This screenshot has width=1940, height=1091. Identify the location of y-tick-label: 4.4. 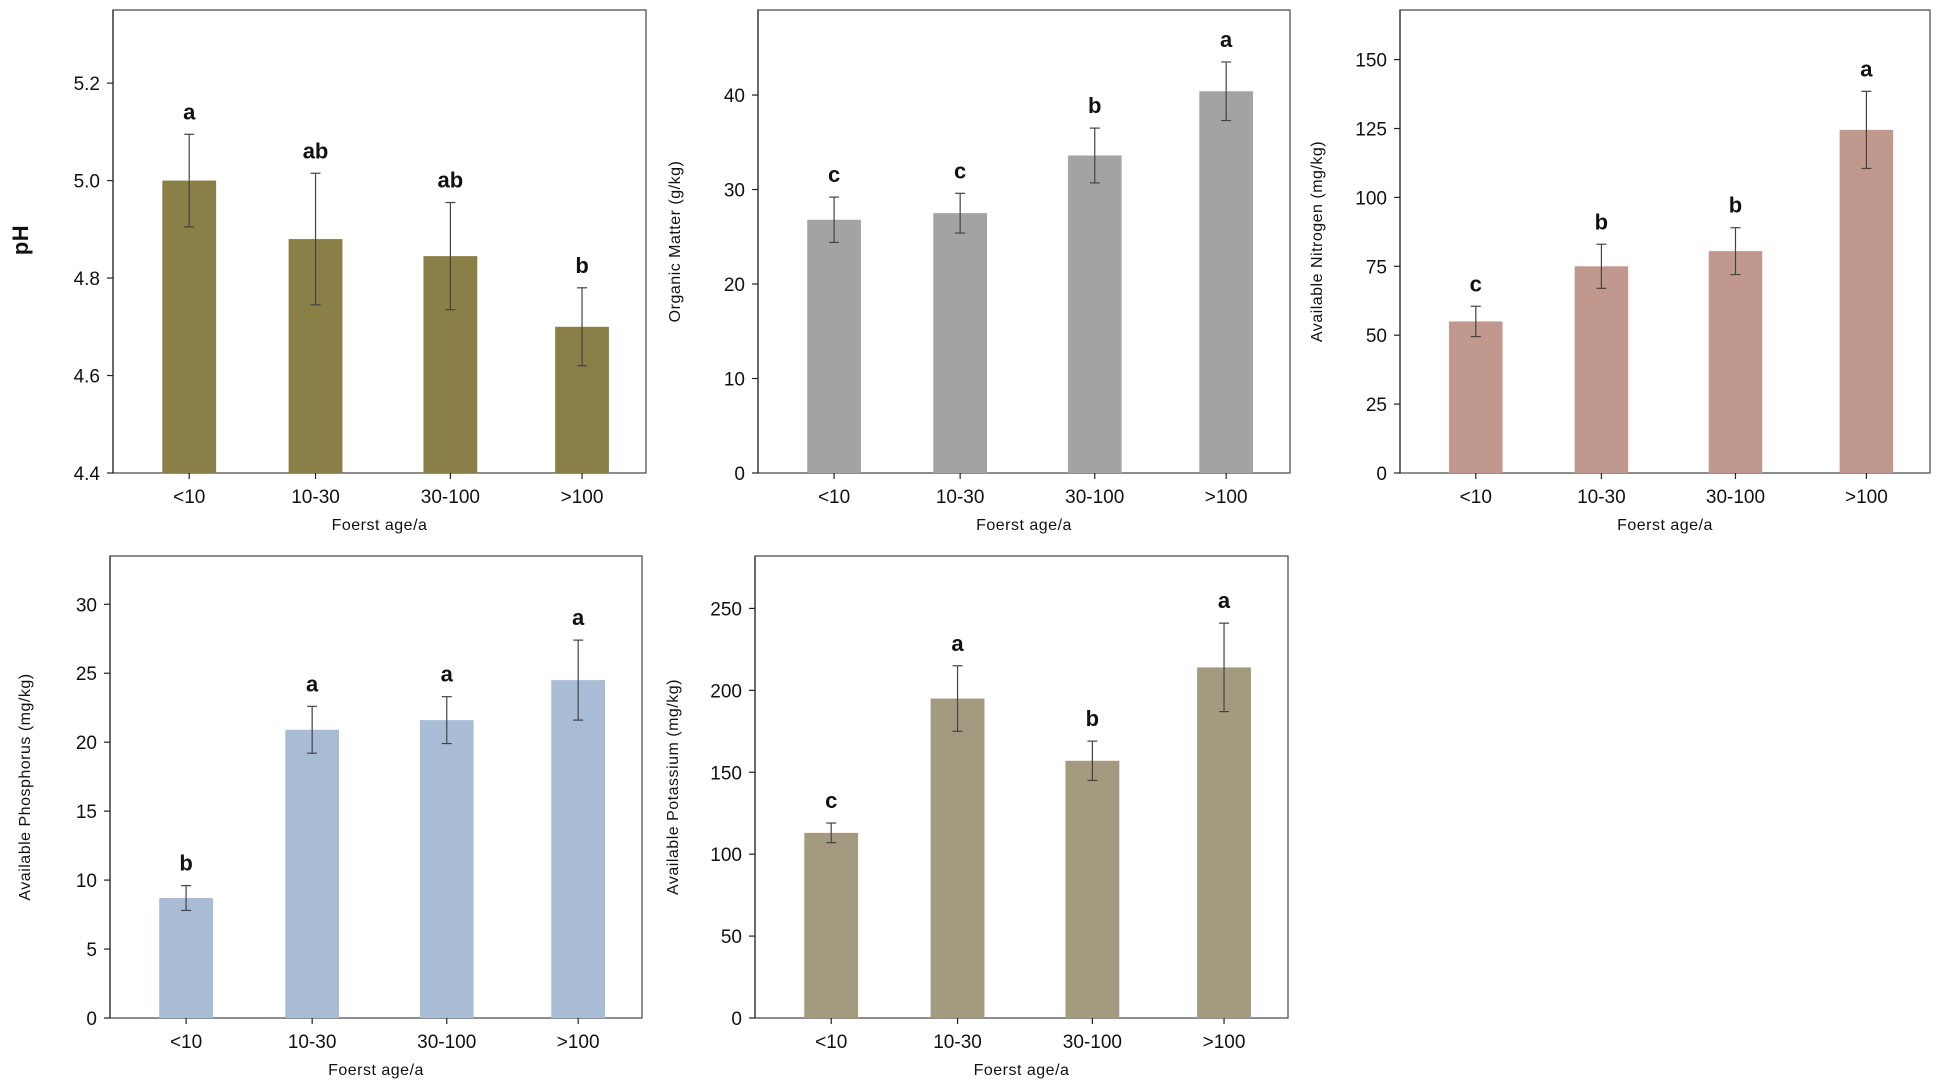
(87, 474).